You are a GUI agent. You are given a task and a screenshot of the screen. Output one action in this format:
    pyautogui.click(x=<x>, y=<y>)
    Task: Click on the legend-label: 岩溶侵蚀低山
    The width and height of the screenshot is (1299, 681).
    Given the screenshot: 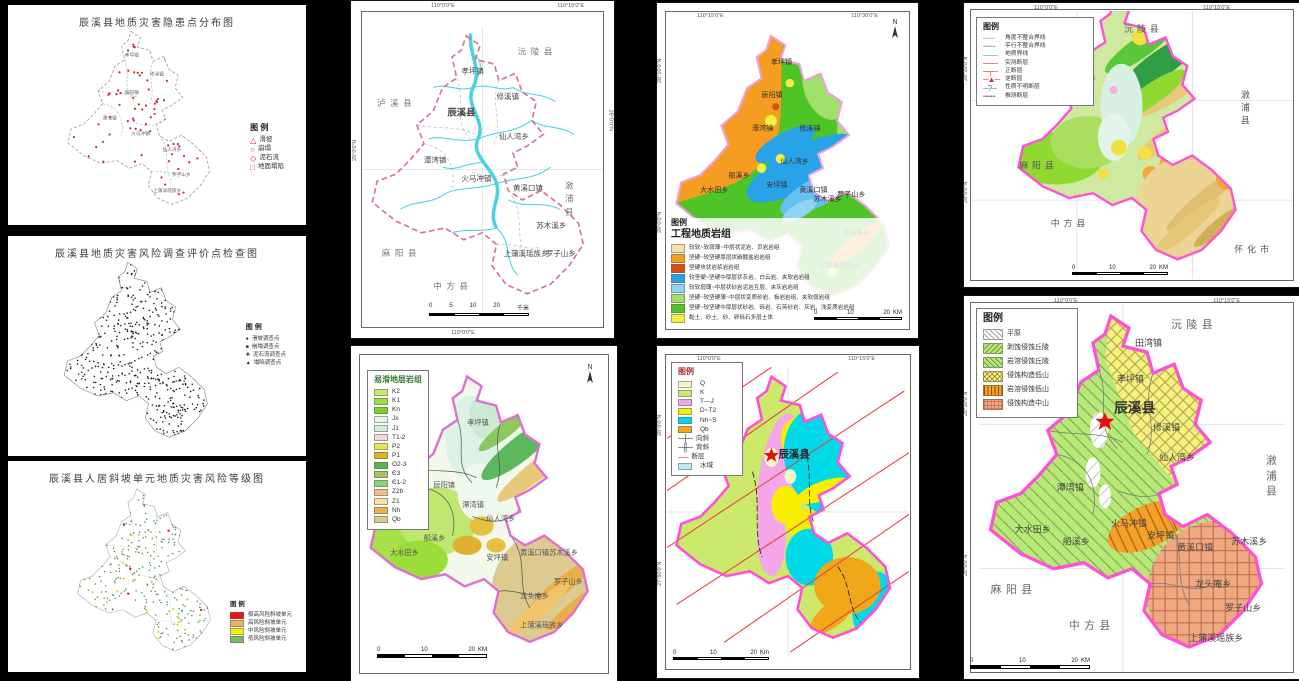 What is the action you would take?
    pyautogui.click(x=1028, y=389)
    